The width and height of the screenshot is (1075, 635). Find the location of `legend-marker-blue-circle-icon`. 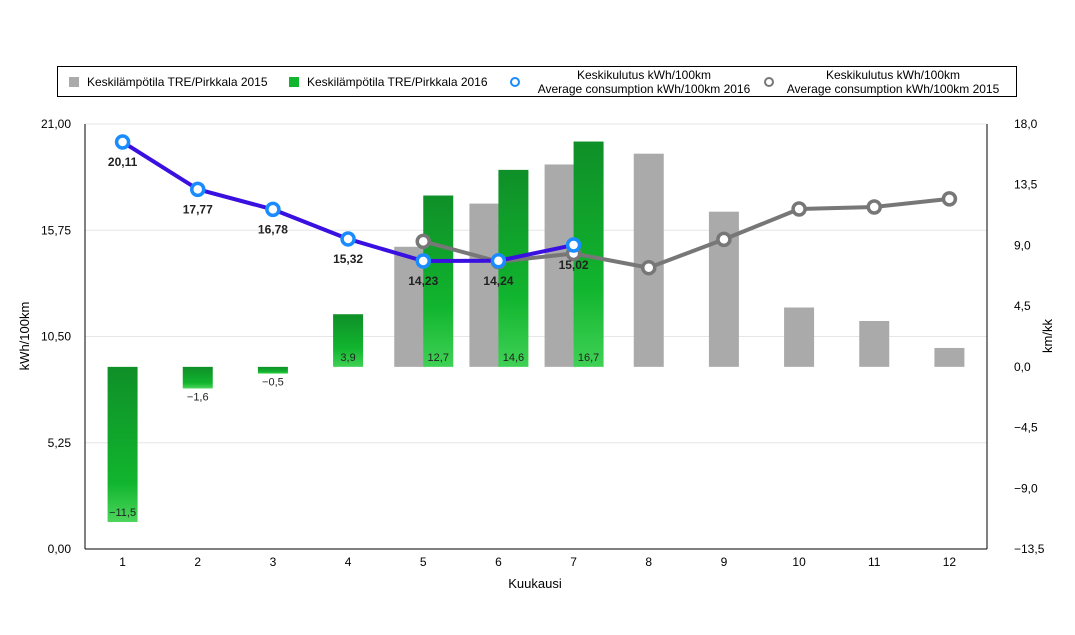

legend-marker-blue-circle-icon is located at coordinates (515, 82).